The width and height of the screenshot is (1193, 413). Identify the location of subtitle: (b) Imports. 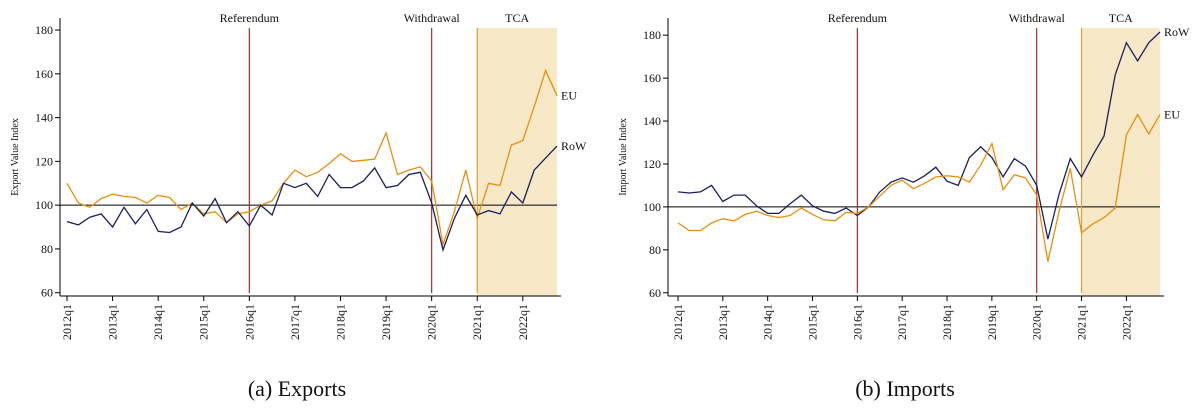
(905, 388).